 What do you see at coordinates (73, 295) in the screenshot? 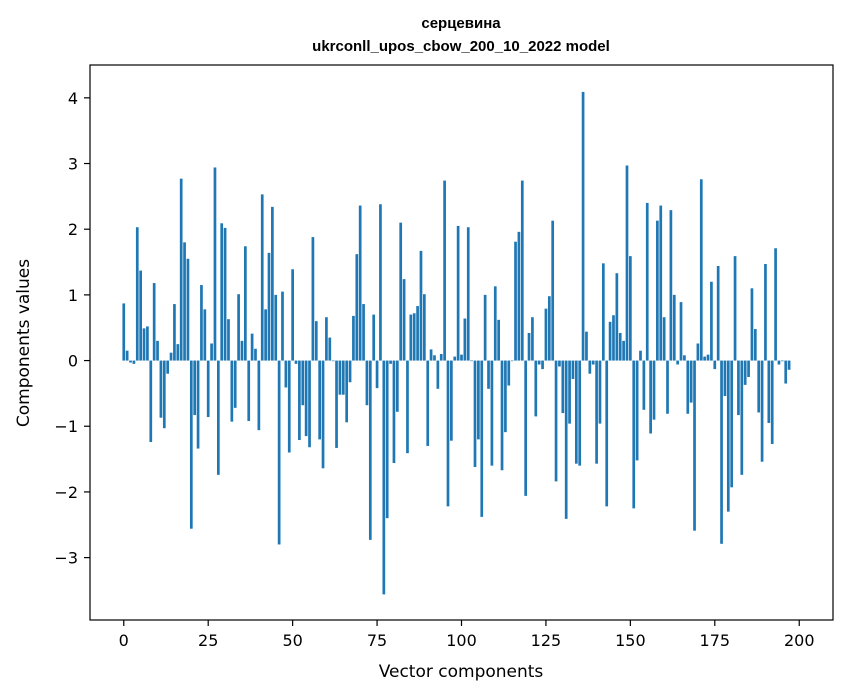
I see `y-tick-label-1: 1` at bounding box center [73, 295].